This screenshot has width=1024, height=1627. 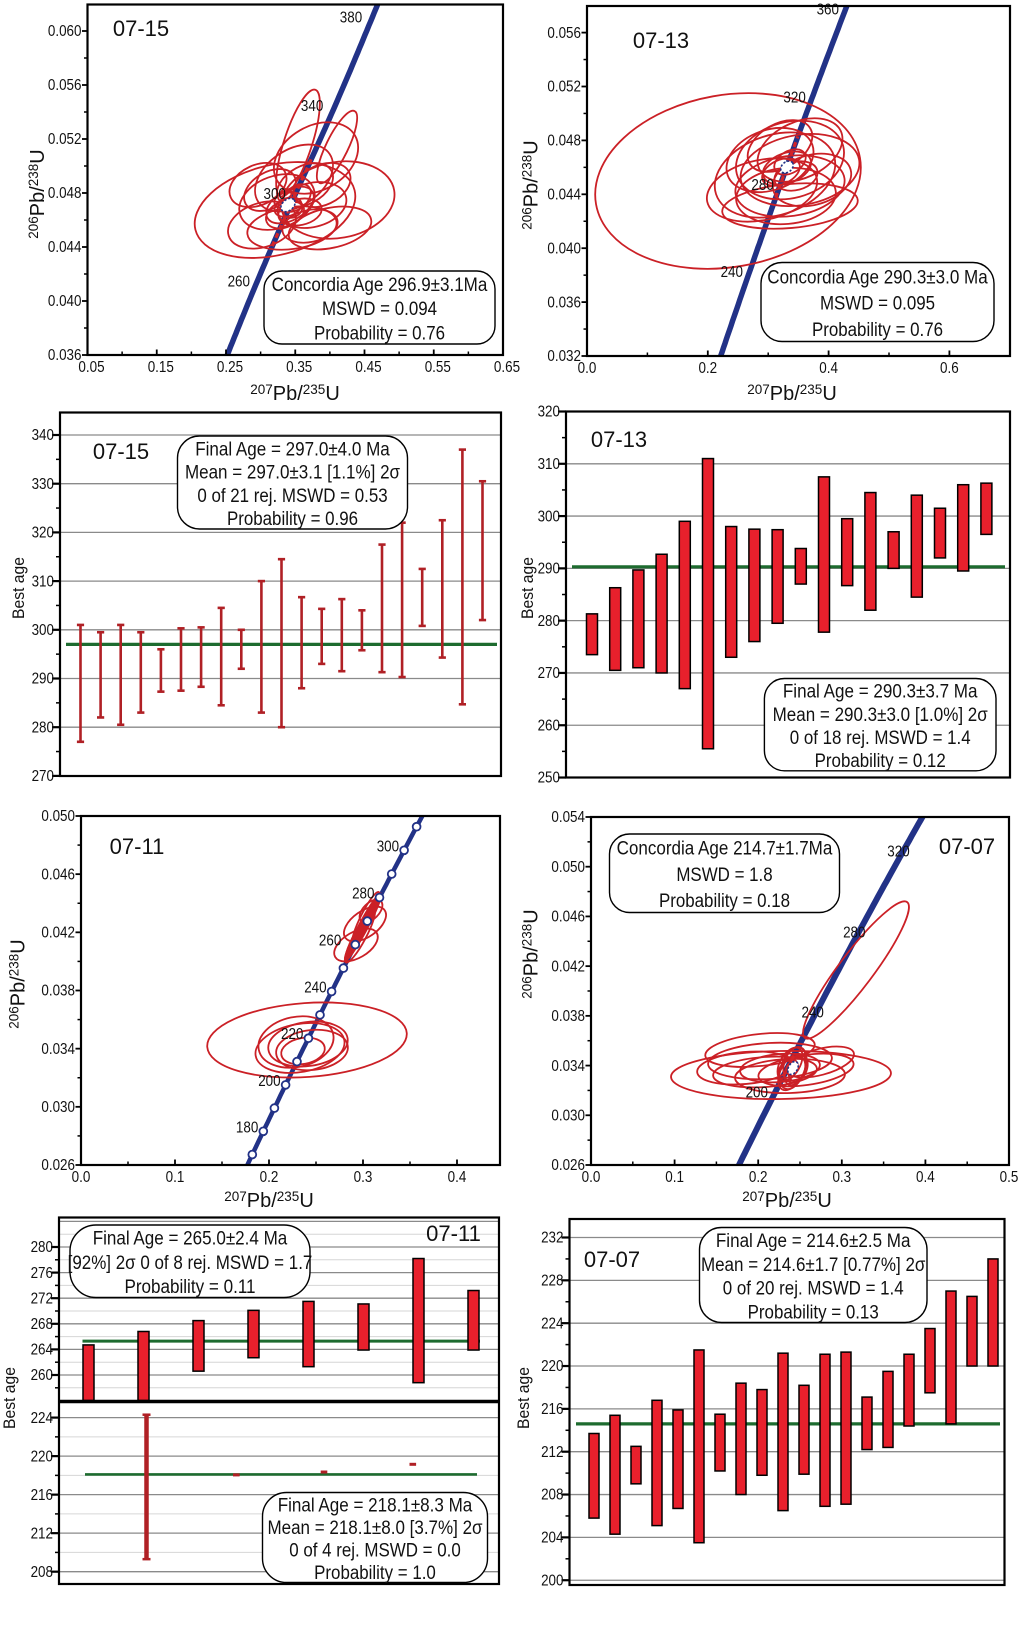 What do you see at coordinates (292, 519) in the screenshot?
I see `svg-text: Probability = 0.96` at bounding box center [292, 519].